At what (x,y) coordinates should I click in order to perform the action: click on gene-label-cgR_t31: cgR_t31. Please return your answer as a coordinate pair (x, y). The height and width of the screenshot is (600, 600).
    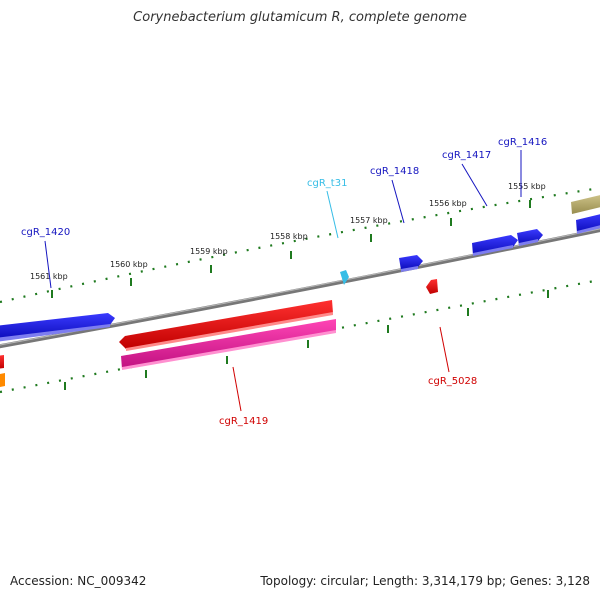
    Looking at the image, I should click on (327, 183).